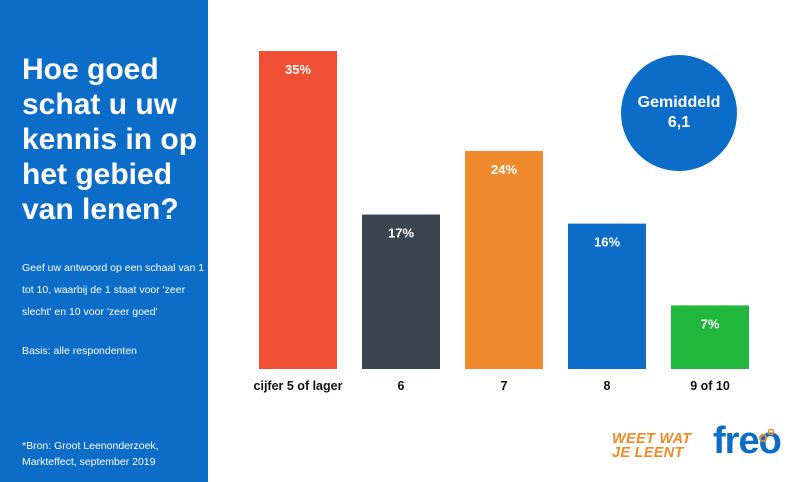  Describe the element at coordinates (679, 102) in the screenshot. I see `average-label: Gemiddeld` at that location.